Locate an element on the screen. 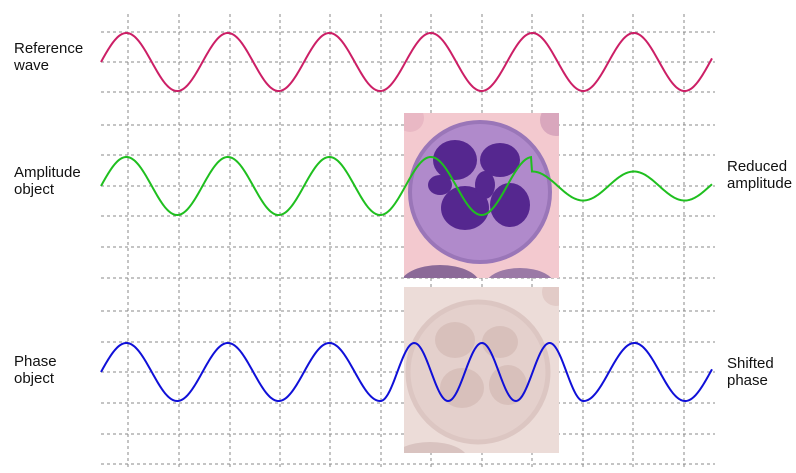 Image resolution: width=796 pixels, height=473 pixels. phase-cell-image is located at coordinates (481, 370).